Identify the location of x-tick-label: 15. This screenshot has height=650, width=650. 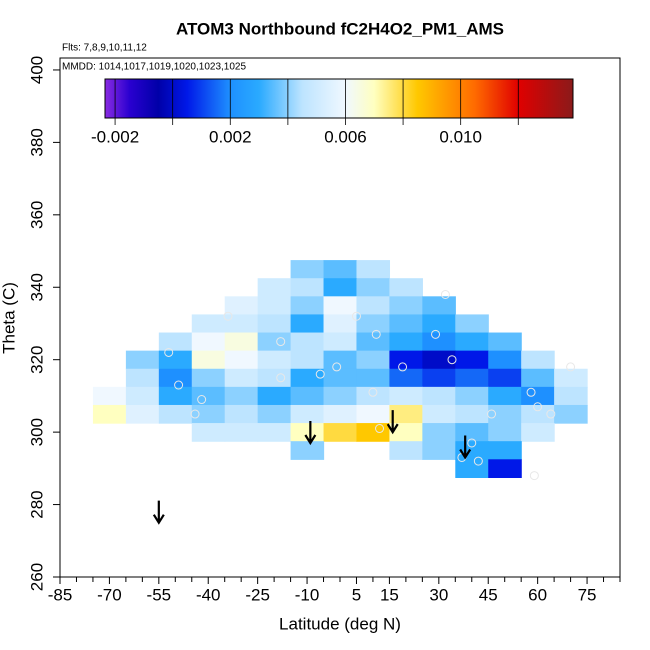
(389, 594).